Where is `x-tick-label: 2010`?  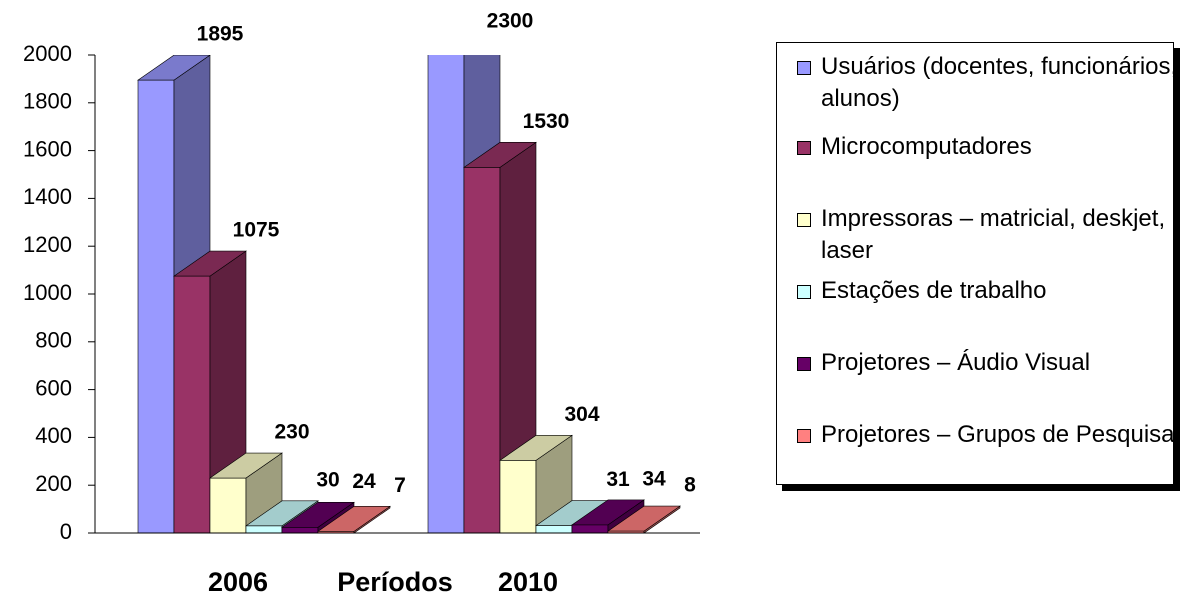 x-tick-label: 2010 is located at coordinates (528, 582).